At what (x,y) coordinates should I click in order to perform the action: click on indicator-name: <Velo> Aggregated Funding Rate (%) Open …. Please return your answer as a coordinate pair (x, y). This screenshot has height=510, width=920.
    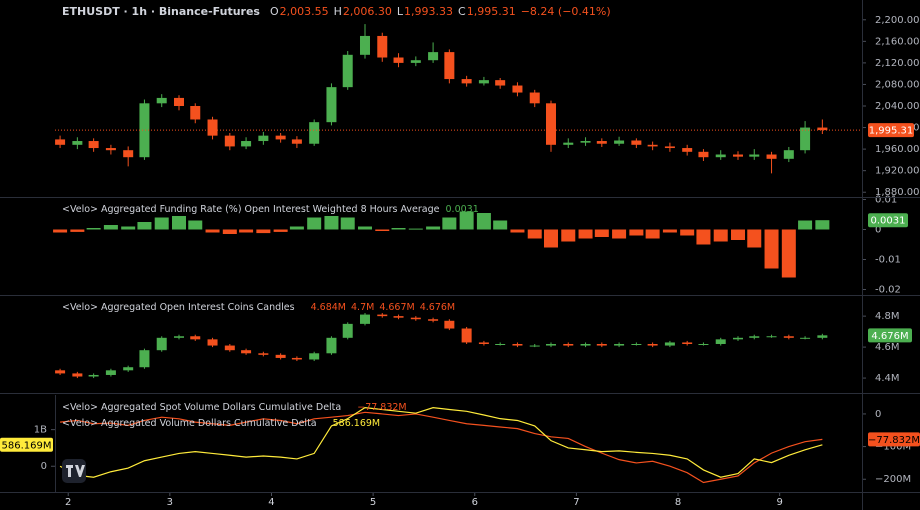
    Looking at the image, I should click on (251, 209).